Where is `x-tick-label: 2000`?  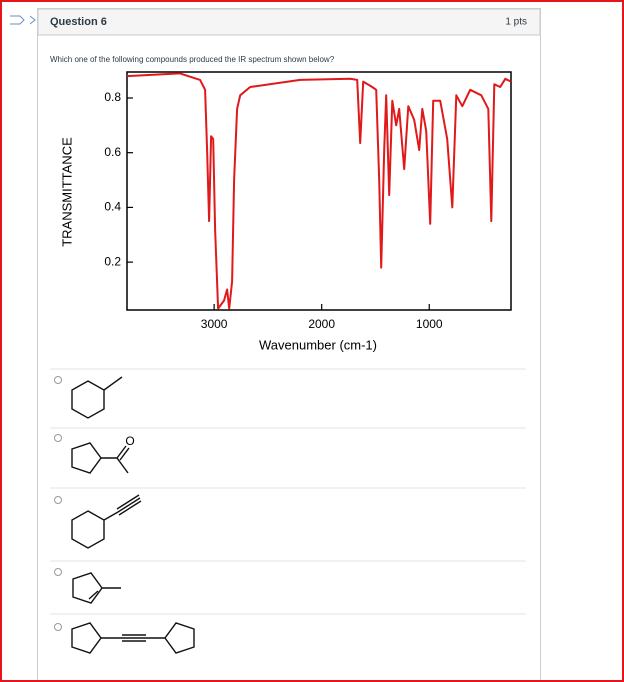
x-tick-label: 2000 is located at coordinates (321, 324).